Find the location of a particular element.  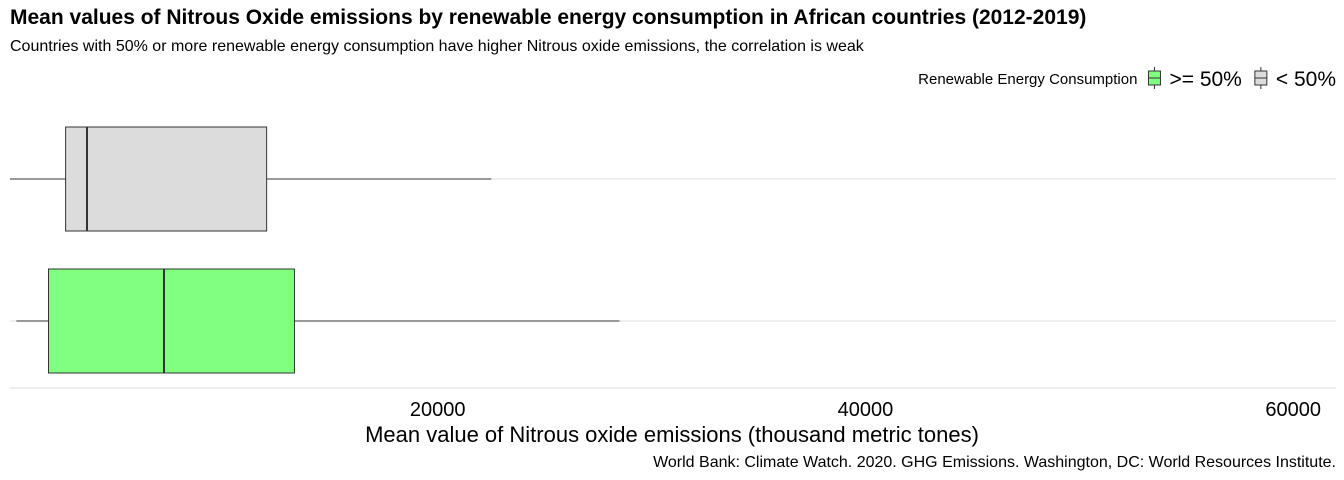

x-tick-label: 20000 is located at coordinates (438, 410).